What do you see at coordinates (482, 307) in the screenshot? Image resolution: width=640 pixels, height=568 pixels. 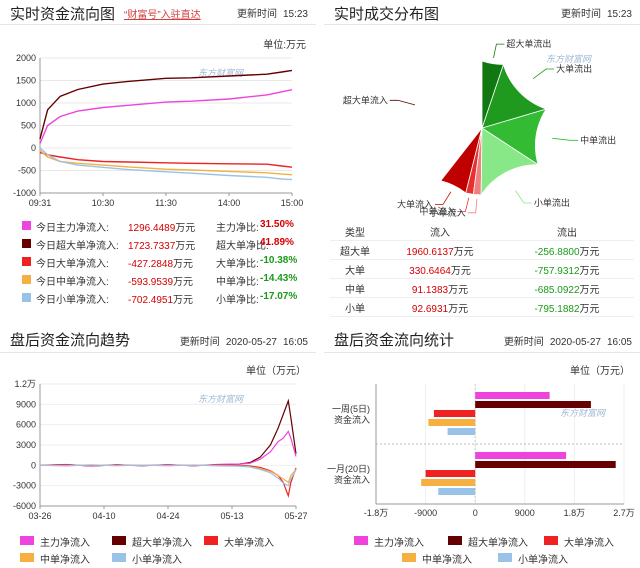 I see `deal-table-row: 小单 92.6931万元 -795.1882万元` at bounding box center [482, 307].